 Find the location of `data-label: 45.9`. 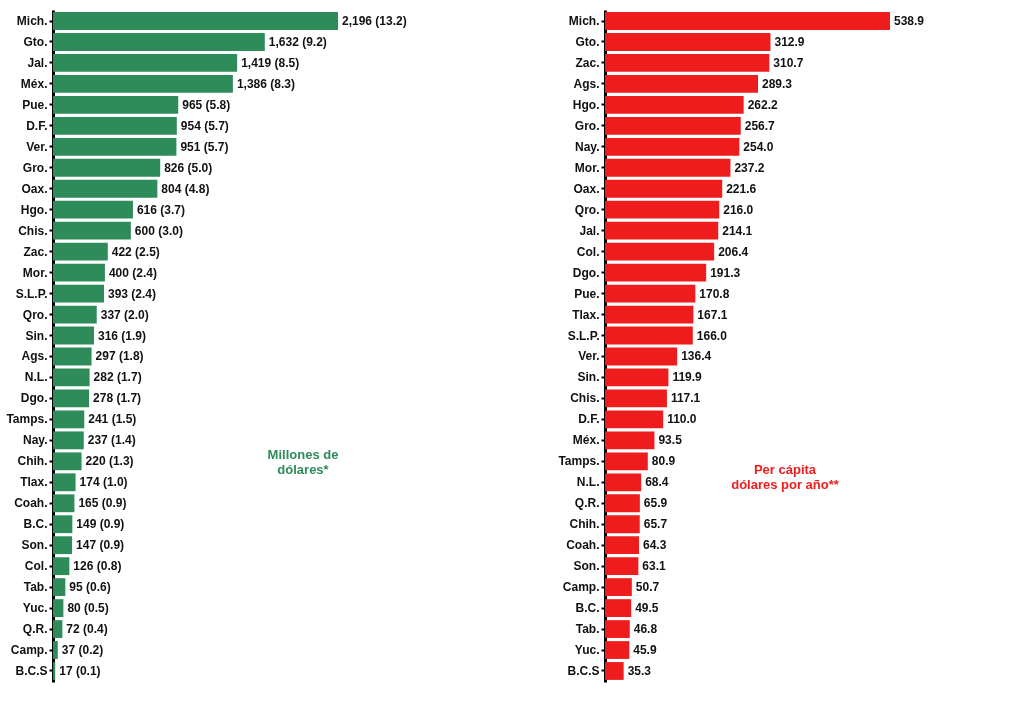

data-label: 45.9 is located at coordinates (645, 650).